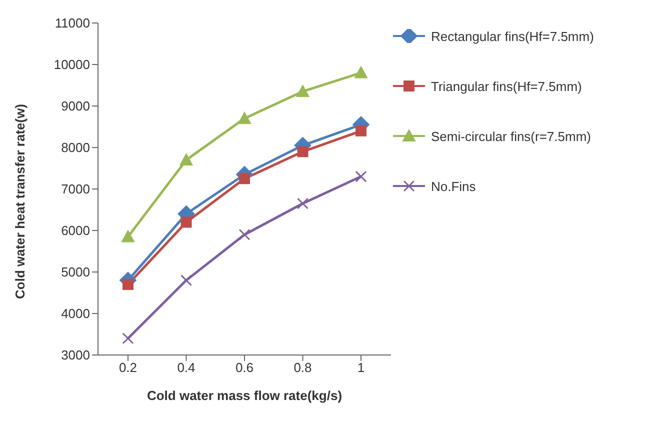 The width and height of the screenshot is (664, 428). I want to click on x-tick-label: 1, so click(361, 368).